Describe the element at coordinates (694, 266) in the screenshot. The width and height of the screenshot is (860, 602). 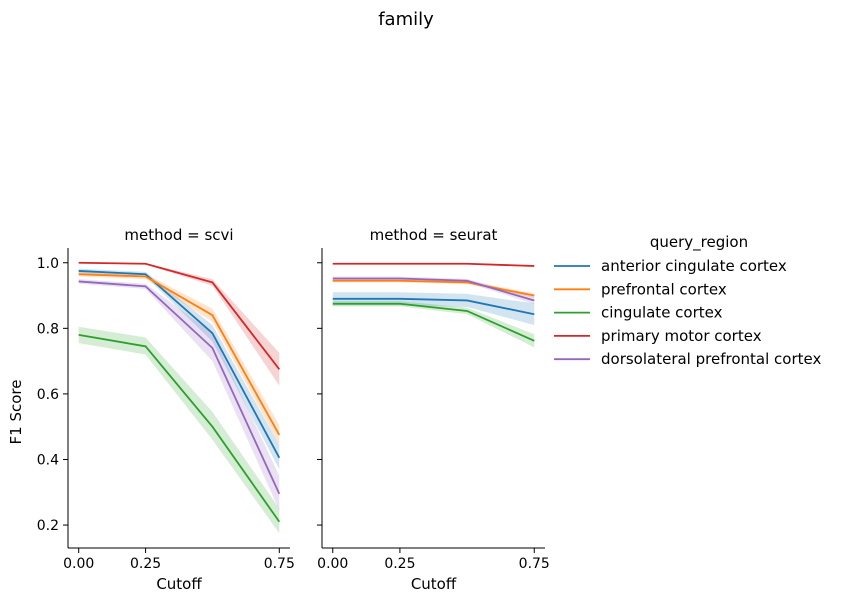
I see `legend-label: anterior cingulate cortex` at that location.